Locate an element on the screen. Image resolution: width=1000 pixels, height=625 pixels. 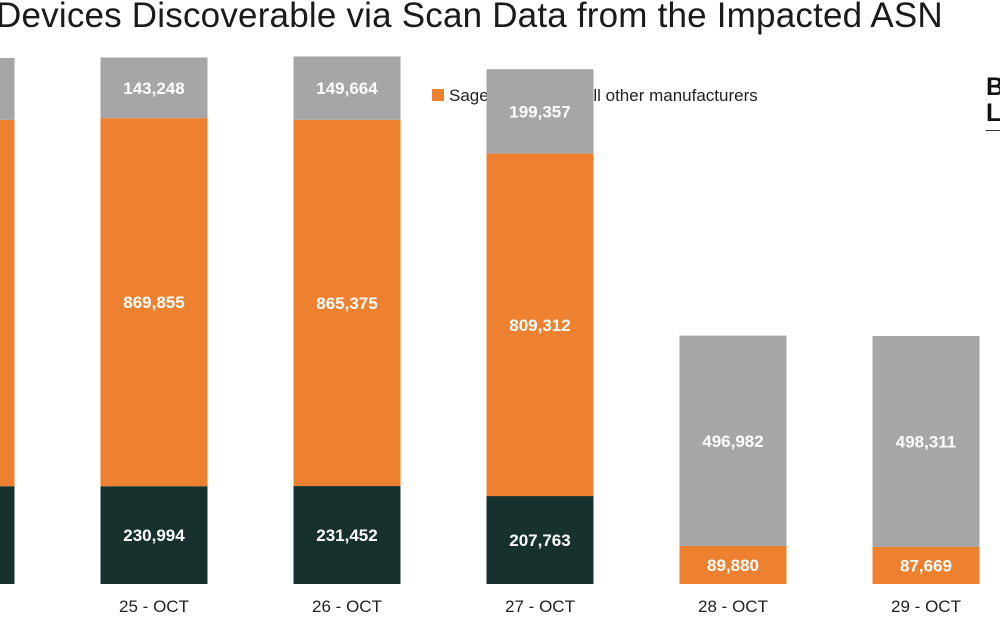
bar-sagemcom-24-oct is located at coordinates (7, 303).